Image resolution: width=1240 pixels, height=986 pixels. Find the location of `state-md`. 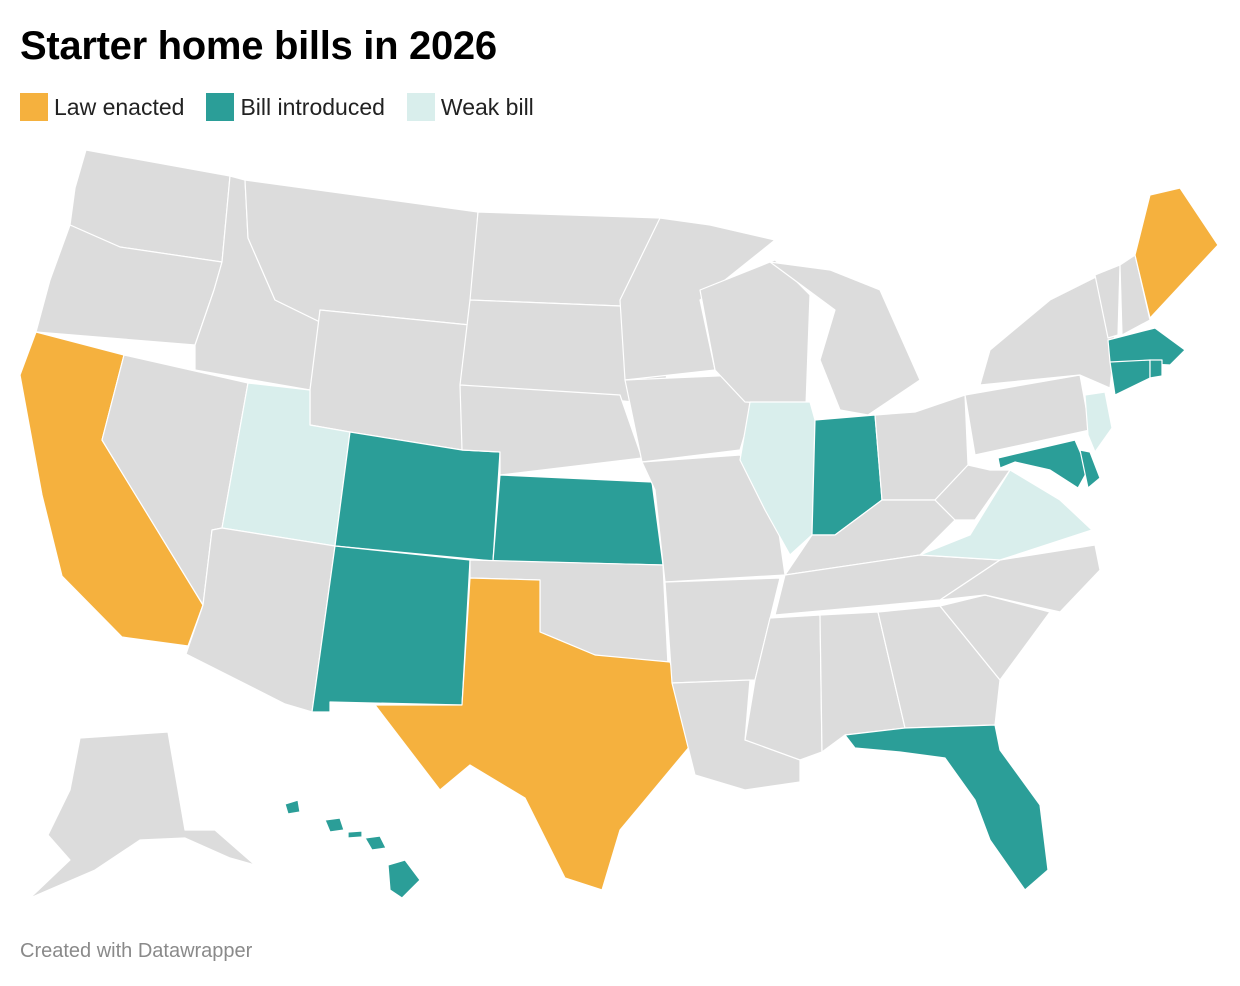

state-md is located at coordinates (1043, 464).